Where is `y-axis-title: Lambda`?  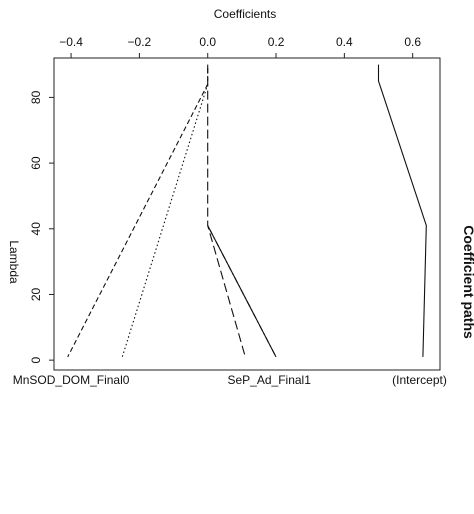 y-axis-title: Lambda is located at coordinates (14, 262).